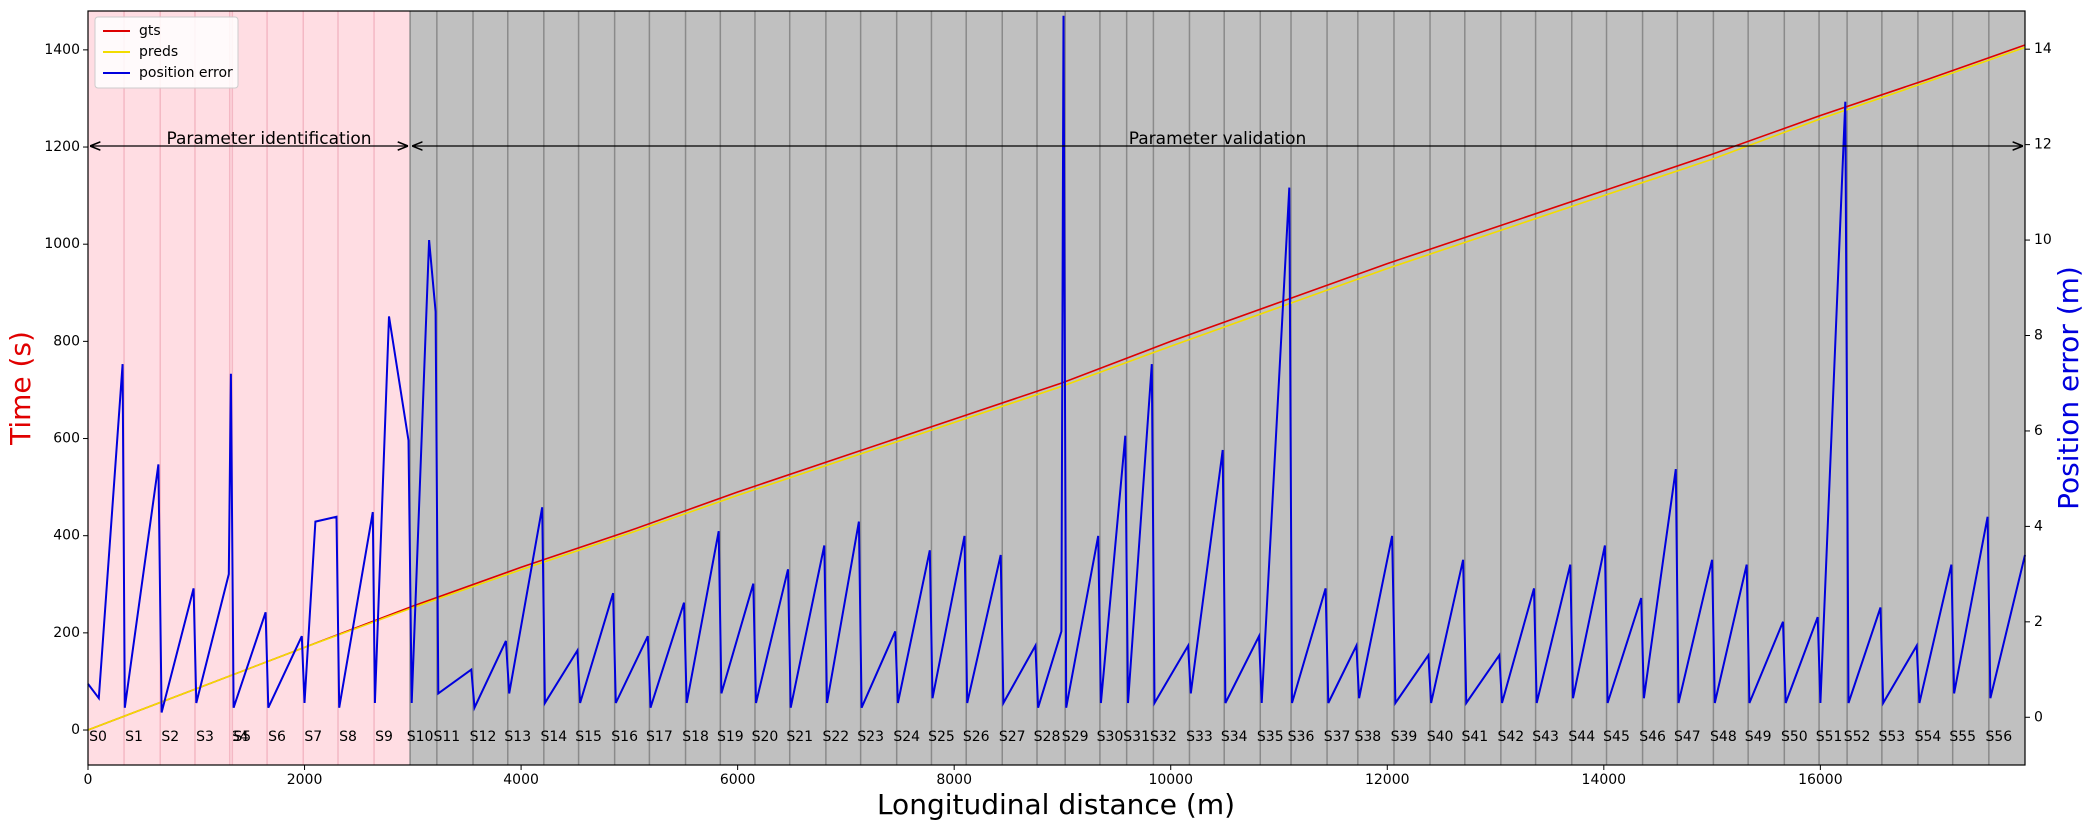 The image size is (2096, 832). I want to click on segment-label: S6, so click(277, 737).